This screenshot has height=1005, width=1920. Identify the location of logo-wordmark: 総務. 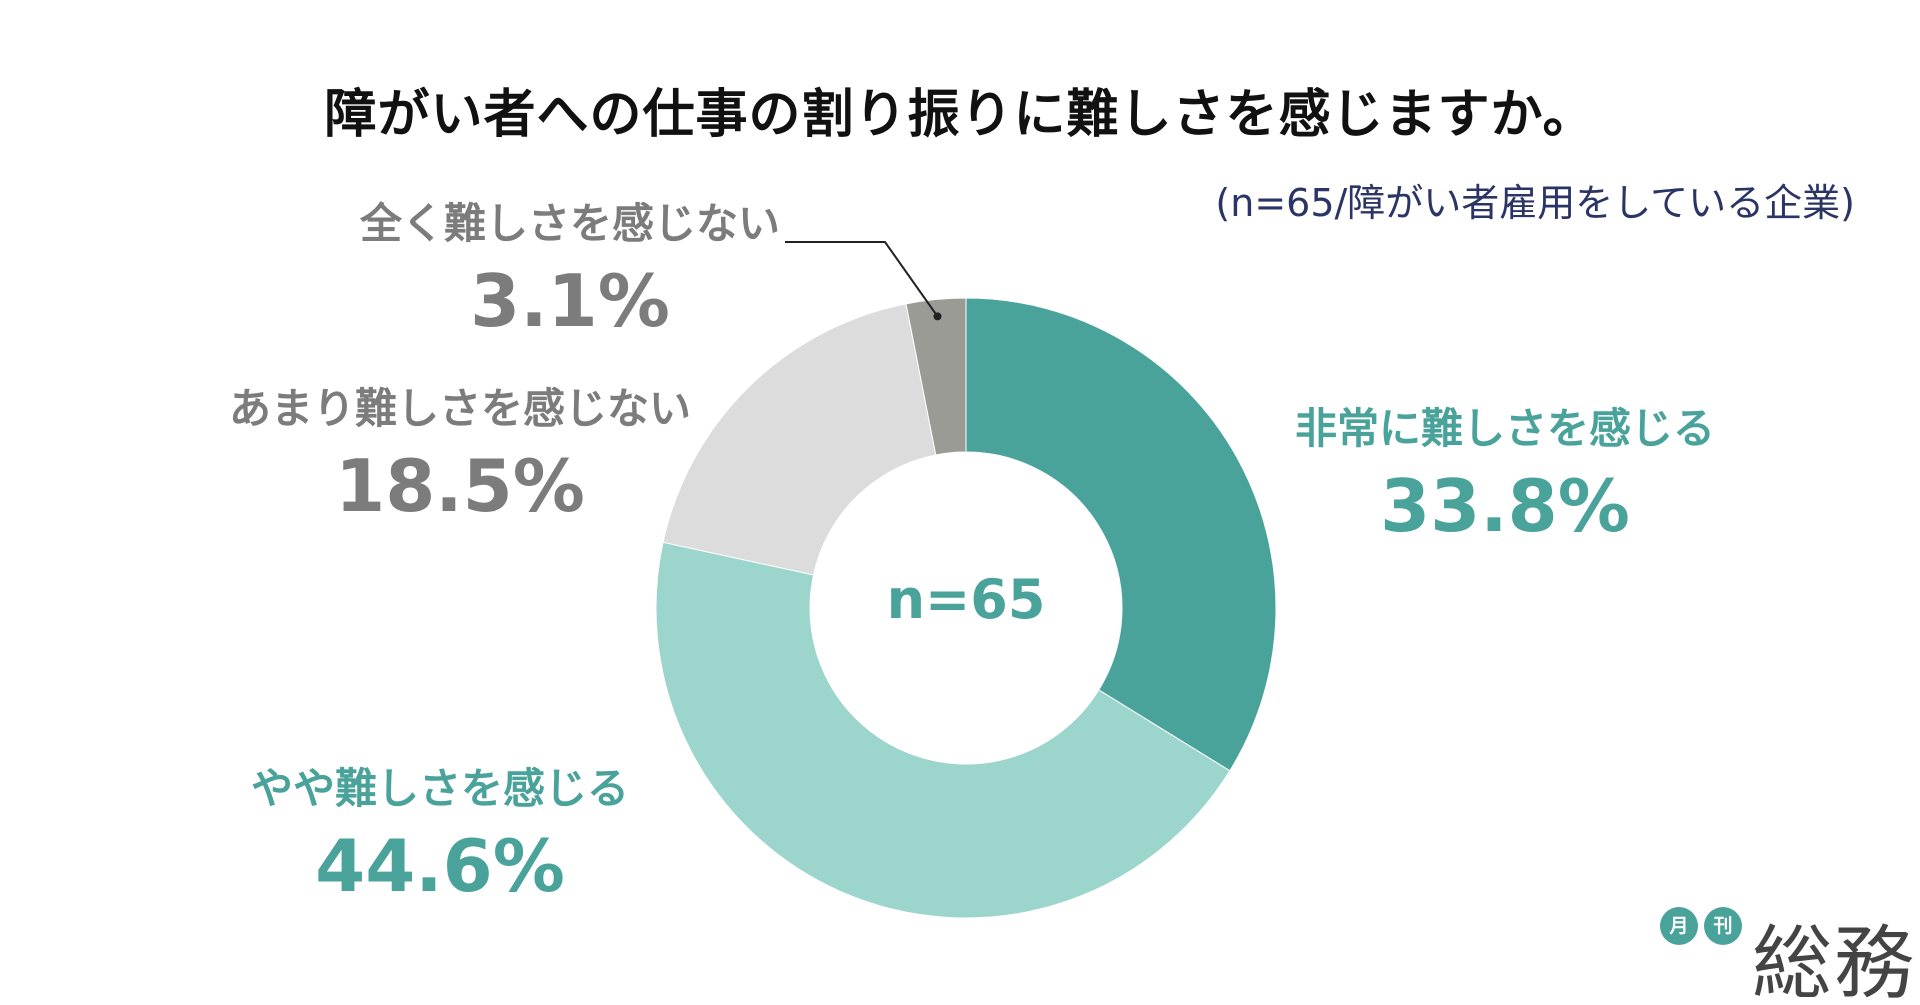
(1834, 961).